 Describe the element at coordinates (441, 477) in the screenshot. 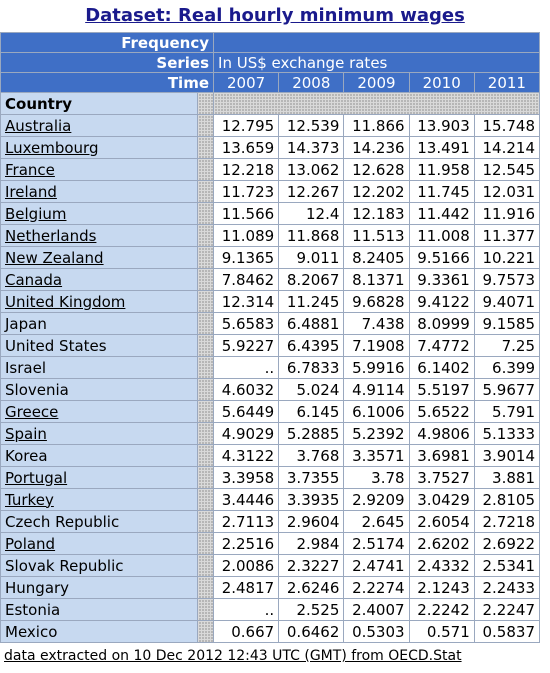

I see `value-cell: 3.7527` at that location.